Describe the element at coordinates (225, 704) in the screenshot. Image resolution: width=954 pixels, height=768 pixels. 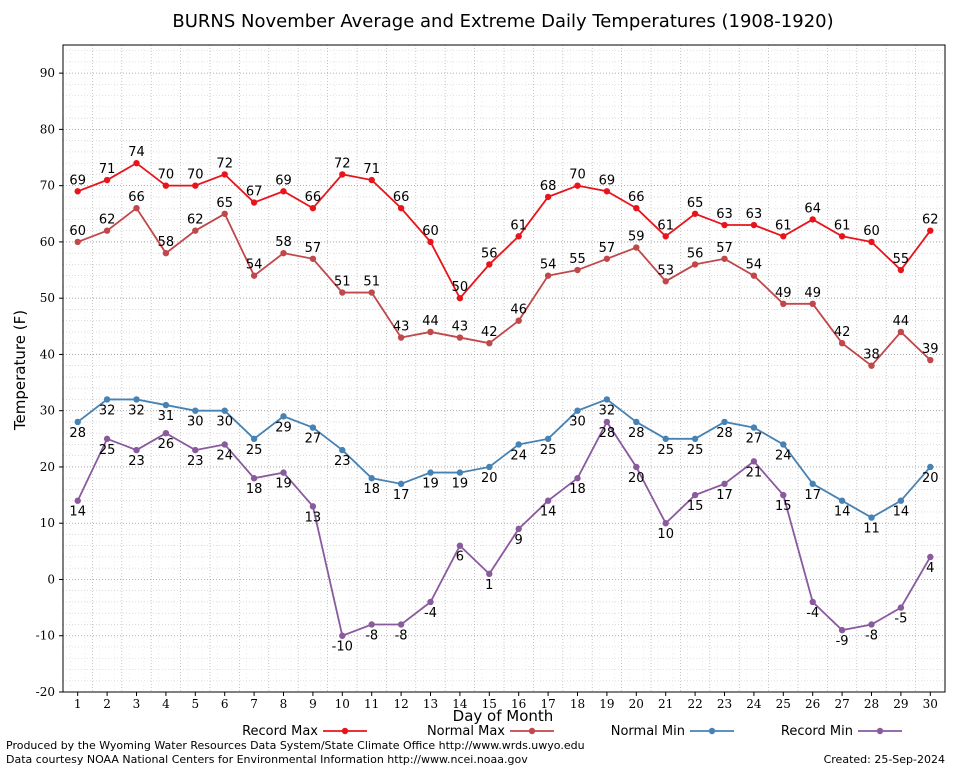
I see `x-tick-label: 6` at that location.